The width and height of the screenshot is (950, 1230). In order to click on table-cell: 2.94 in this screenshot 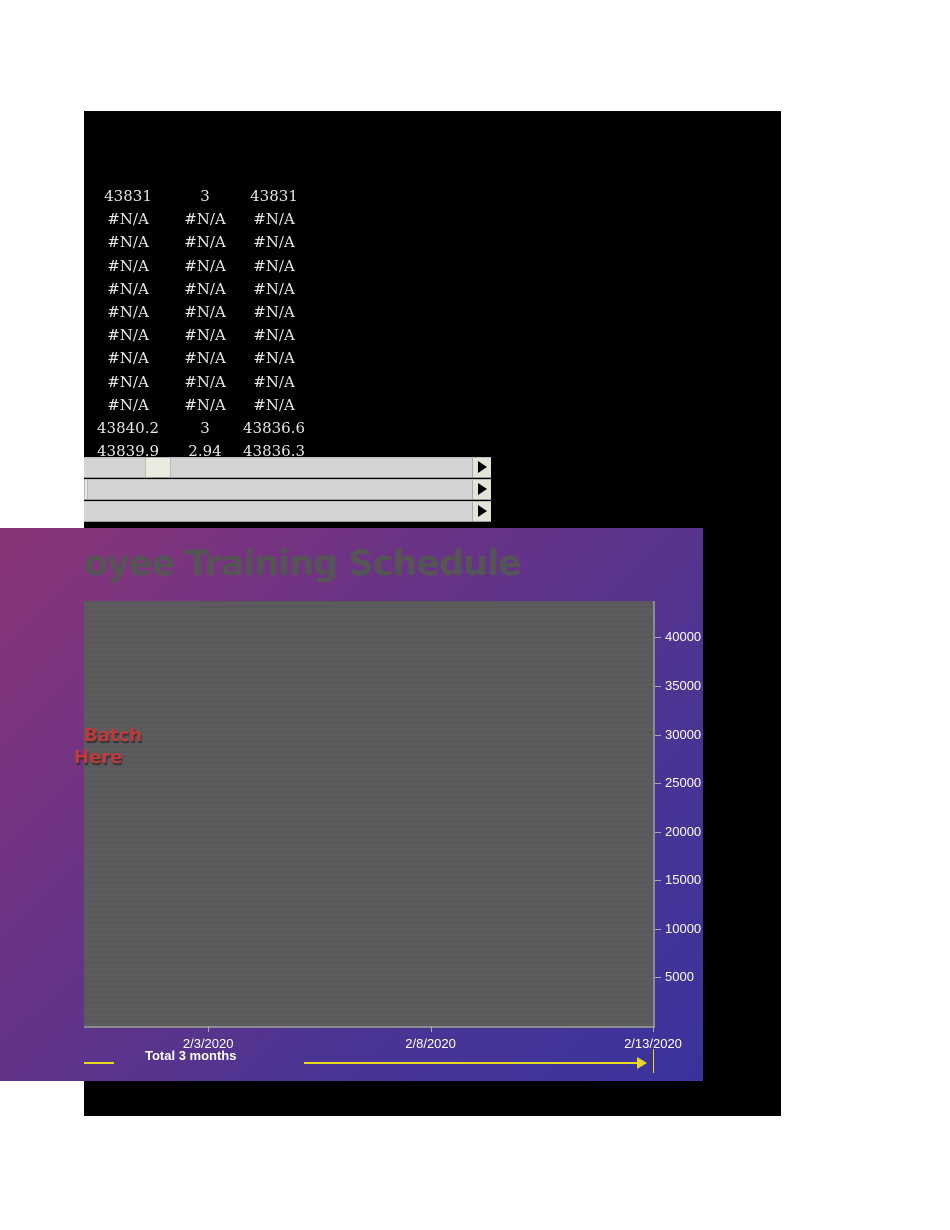, I will do `click(205, 451)`.